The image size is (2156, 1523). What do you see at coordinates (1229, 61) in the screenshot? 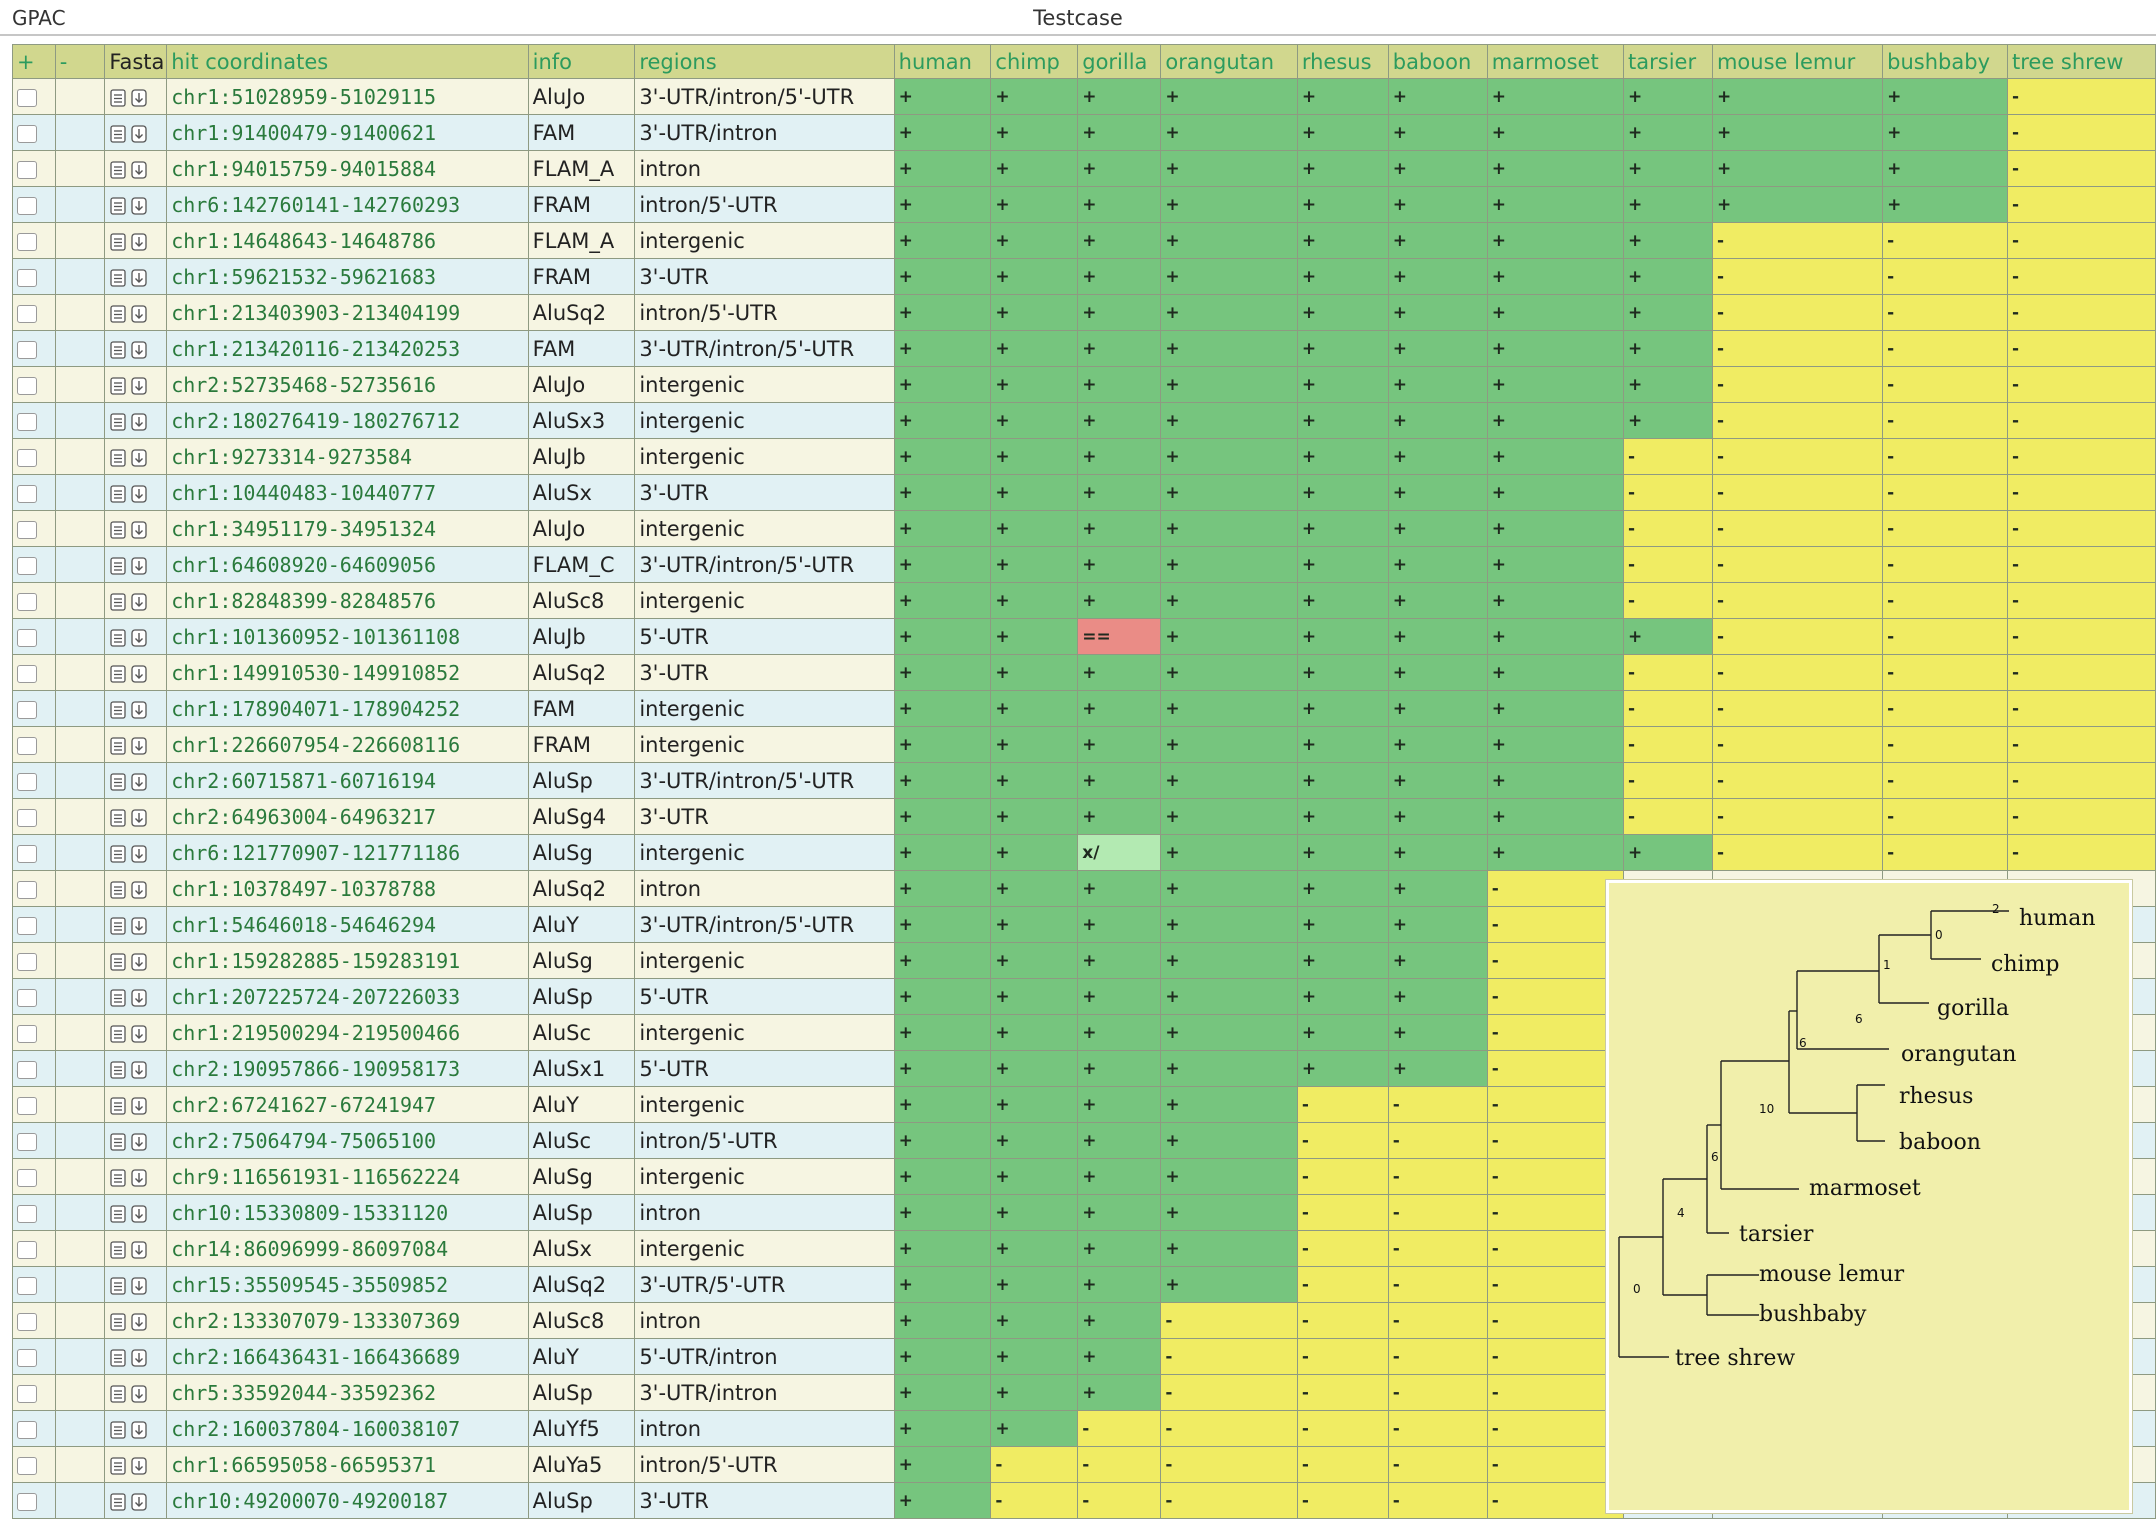
I see `species-column-header: orangutan` at bounding box center [1229, 61].